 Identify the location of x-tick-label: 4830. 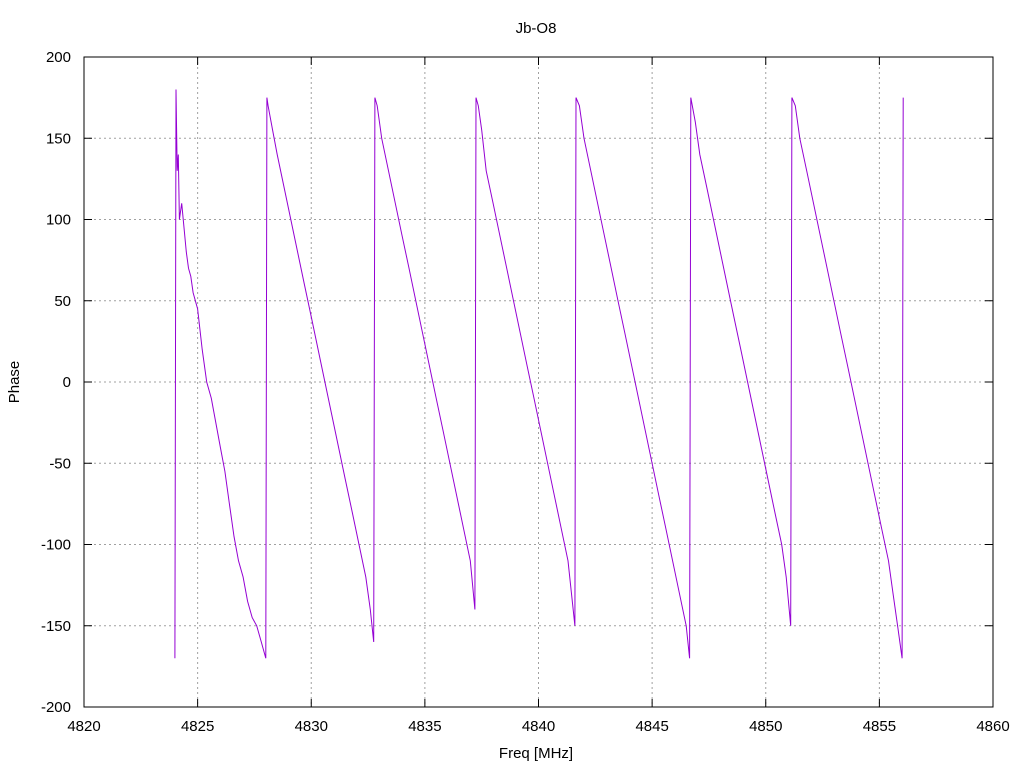
(311, 726).